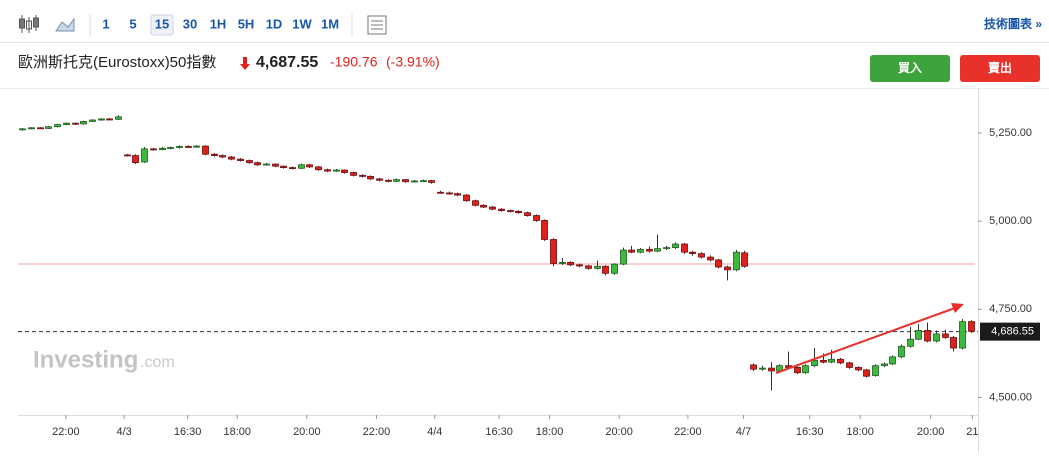 The image size is (1049, 458). Describe the element at coordinates (162, 23) in the screenshot. I see `interval-button: 15` at that location.